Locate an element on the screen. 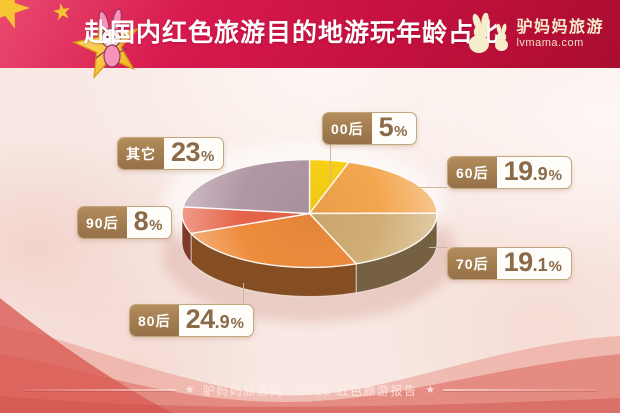 This screenshot has width=620, height=413. callout-label: 70后 is located at coordinates (472, 263).